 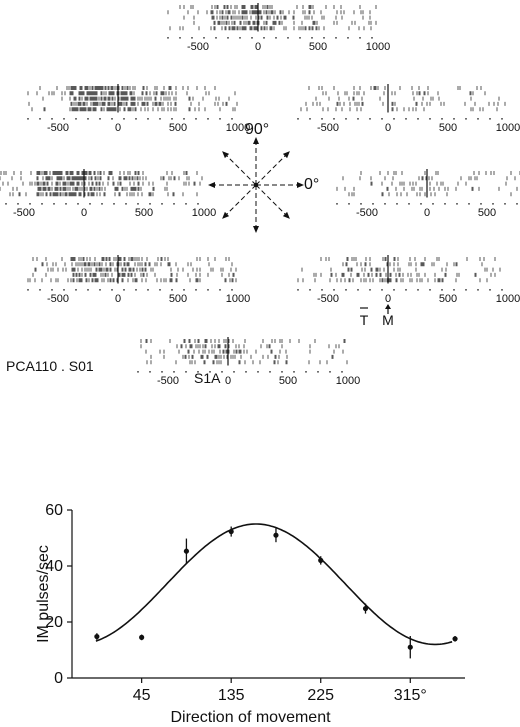 What do you see at coordinates (54, 510) in the screenshot?
I see `y-tick-label: 60` at bounding box center [54, 510].